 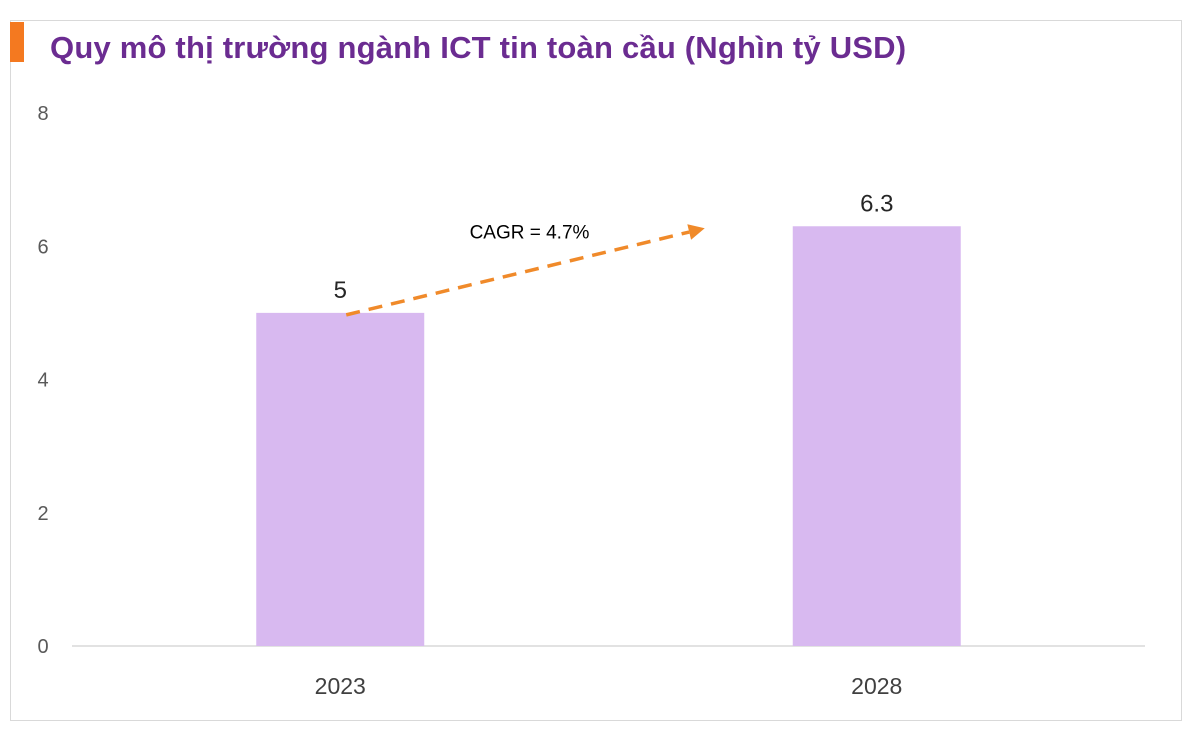 I want to click on x-axis: 2023 2028, so click(x=609, y=686).